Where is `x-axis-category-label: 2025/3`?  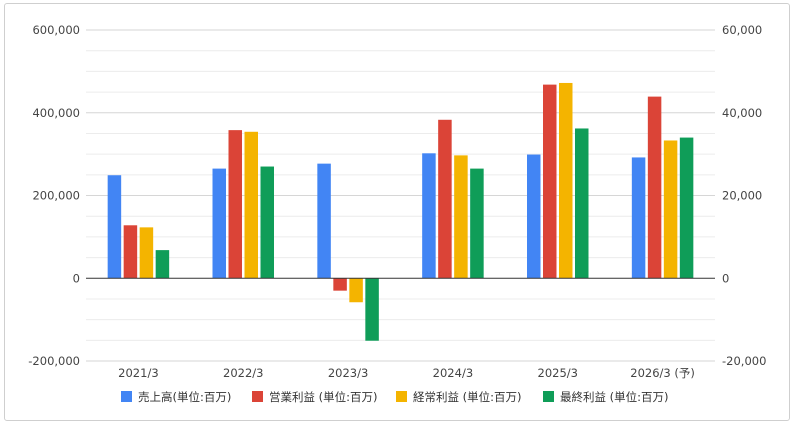 x-axis-category-label: 2025/3 is located at coordinates (558, 373).